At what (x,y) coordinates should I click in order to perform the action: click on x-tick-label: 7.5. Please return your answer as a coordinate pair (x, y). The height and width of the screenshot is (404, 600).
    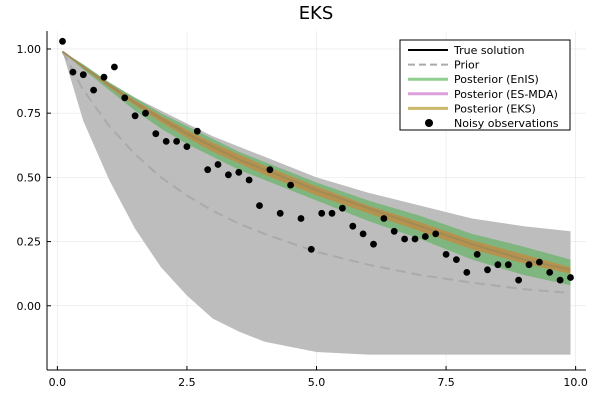
    Looking at the image, I should click on (446, 382).